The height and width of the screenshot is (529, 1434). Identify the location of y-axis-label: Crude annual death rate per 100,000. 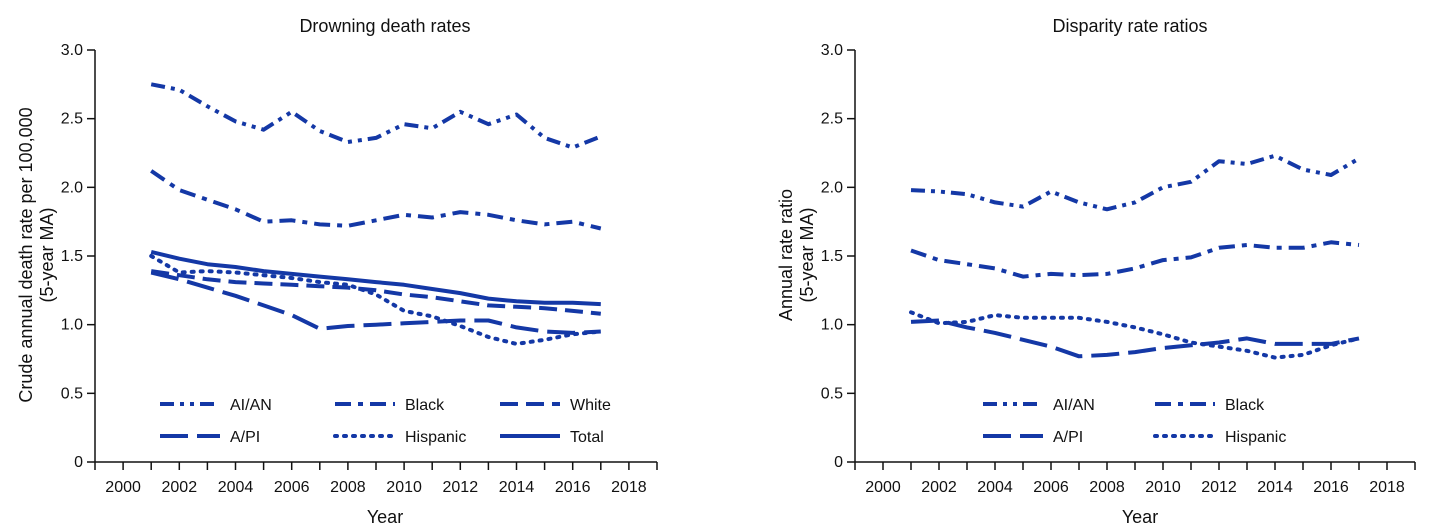
(26, 254).